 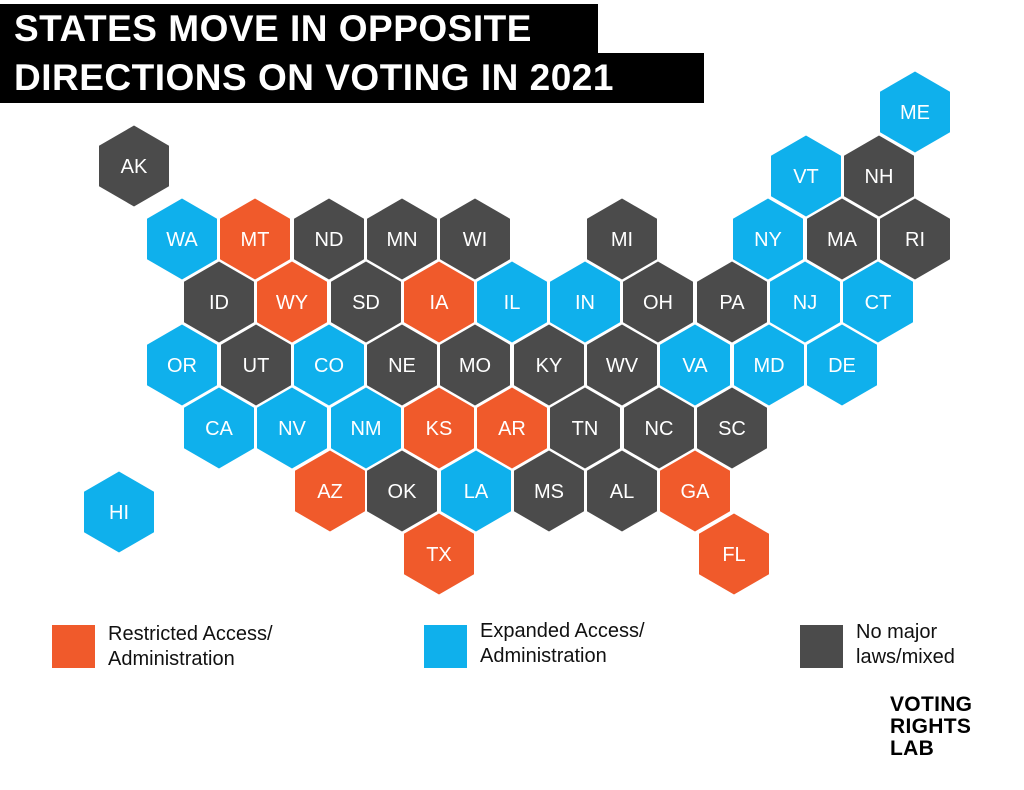 I want to click on state-hex-ks, so click(x=439, y=428).